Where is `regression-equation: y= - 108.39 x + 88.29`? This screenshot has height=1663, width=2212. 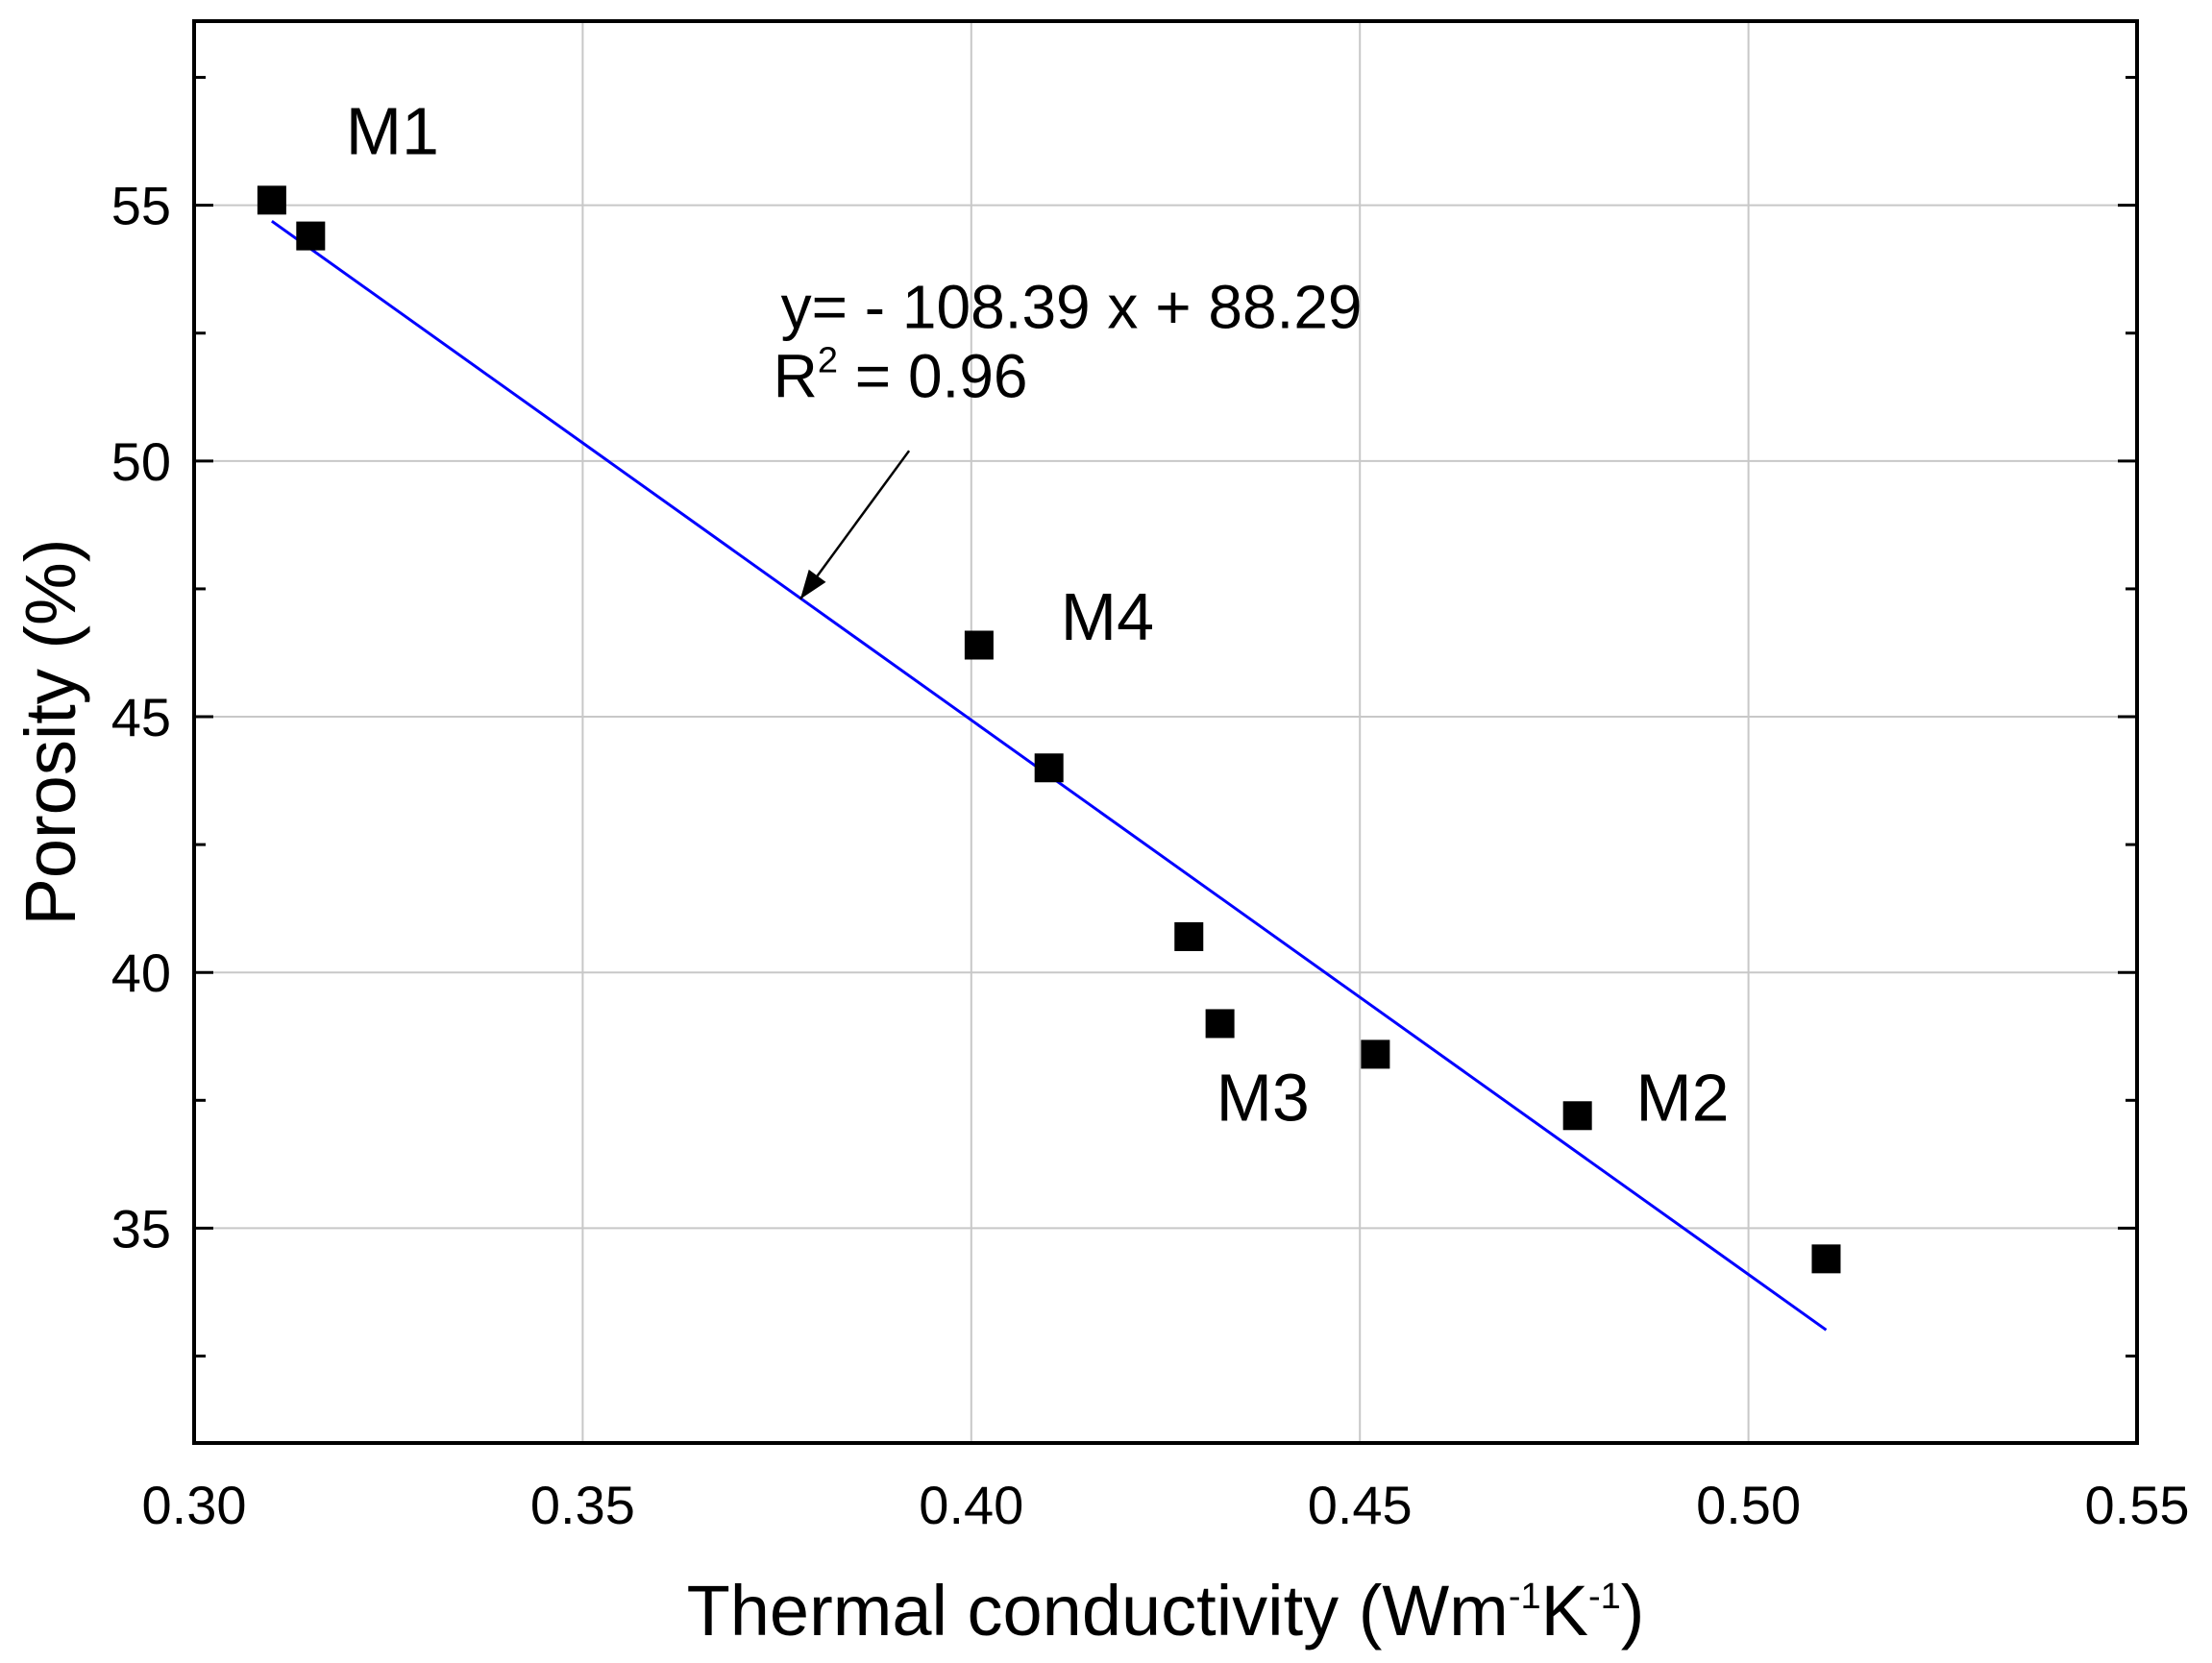 regression-equation: y= - 108.39 x + 88.29 is located at coordinates (1072, 306).